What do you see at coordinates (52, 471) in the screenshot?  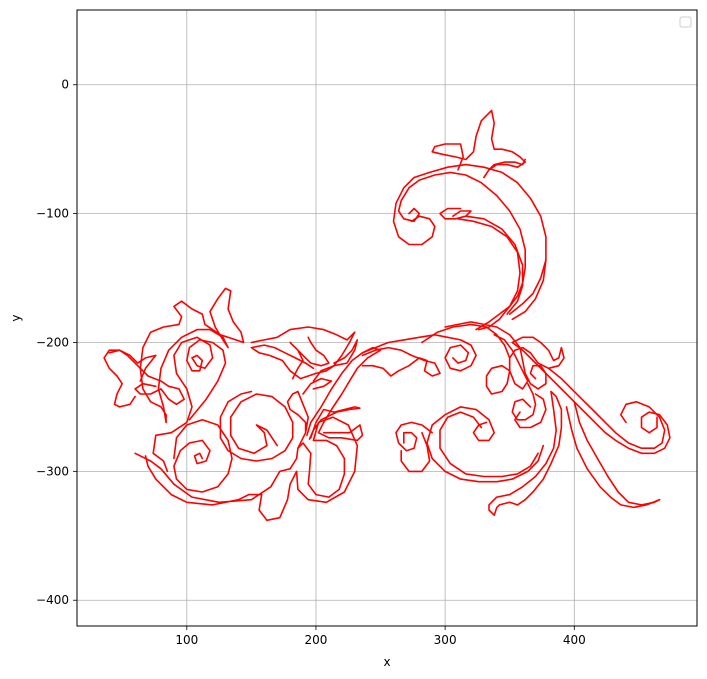 I see `y-tick-label: −300` at bounding box center [52, 471].